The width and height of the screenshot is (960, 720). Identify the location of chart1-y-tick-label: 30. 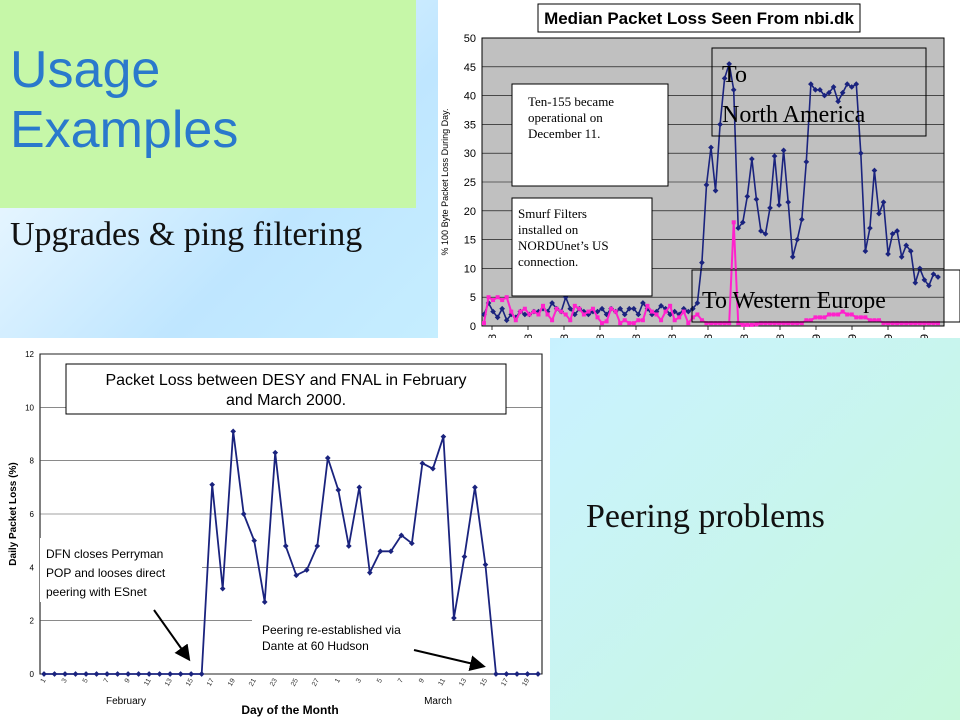
(470, 154).